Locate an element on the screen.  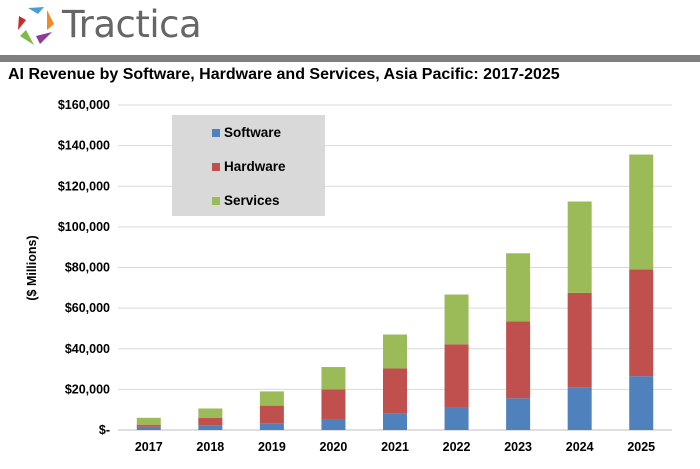
legend-label: Services is located at coordinates (252, 200).